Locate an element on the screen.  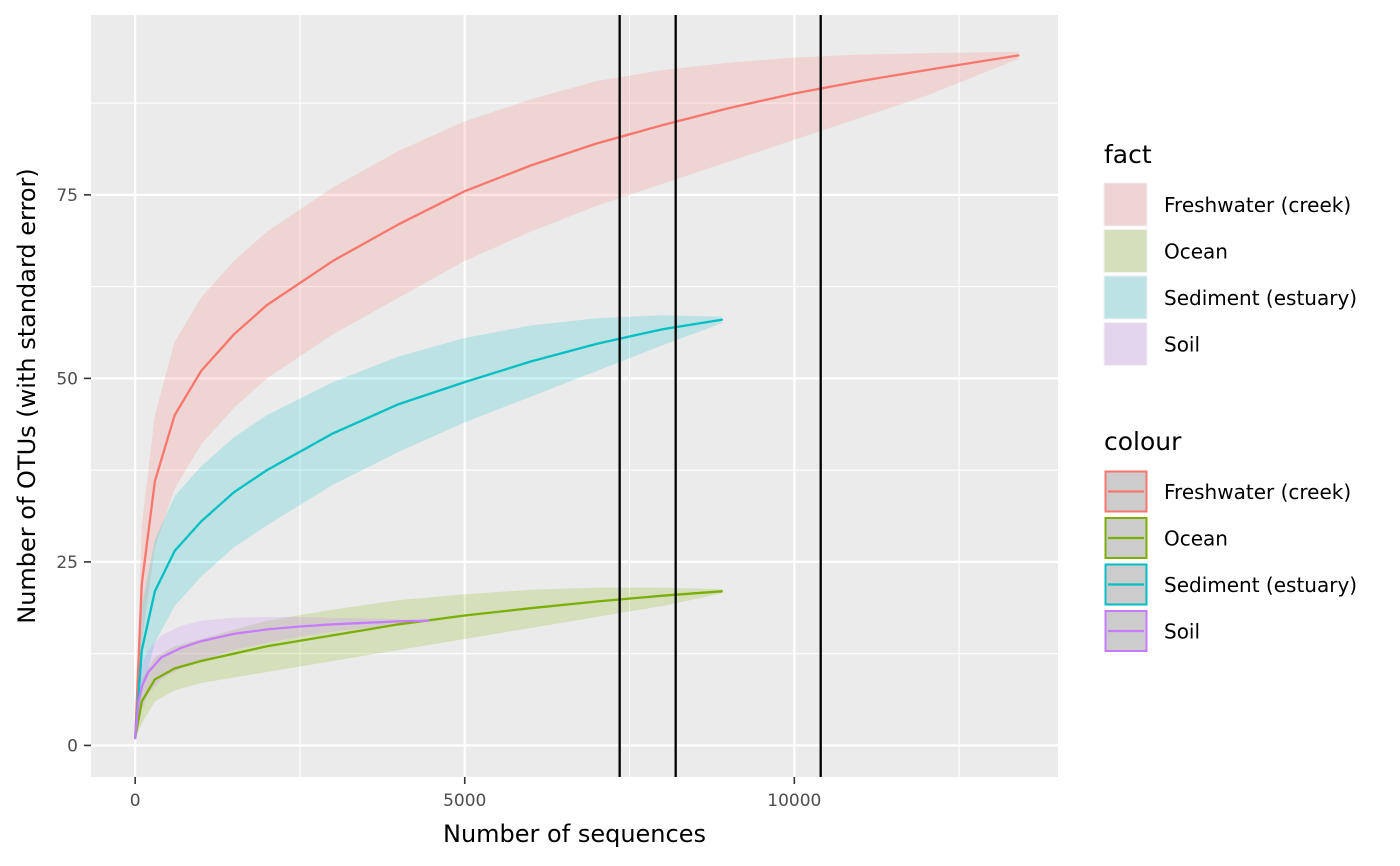
x-axis: 0 5000 10000 is located at coordinates (475, 794).